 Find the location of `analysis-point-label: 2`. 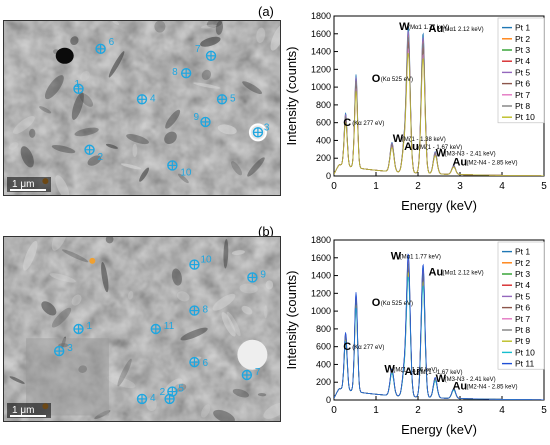

analysis-point-label: 2 is located at coordinates (163, 392).